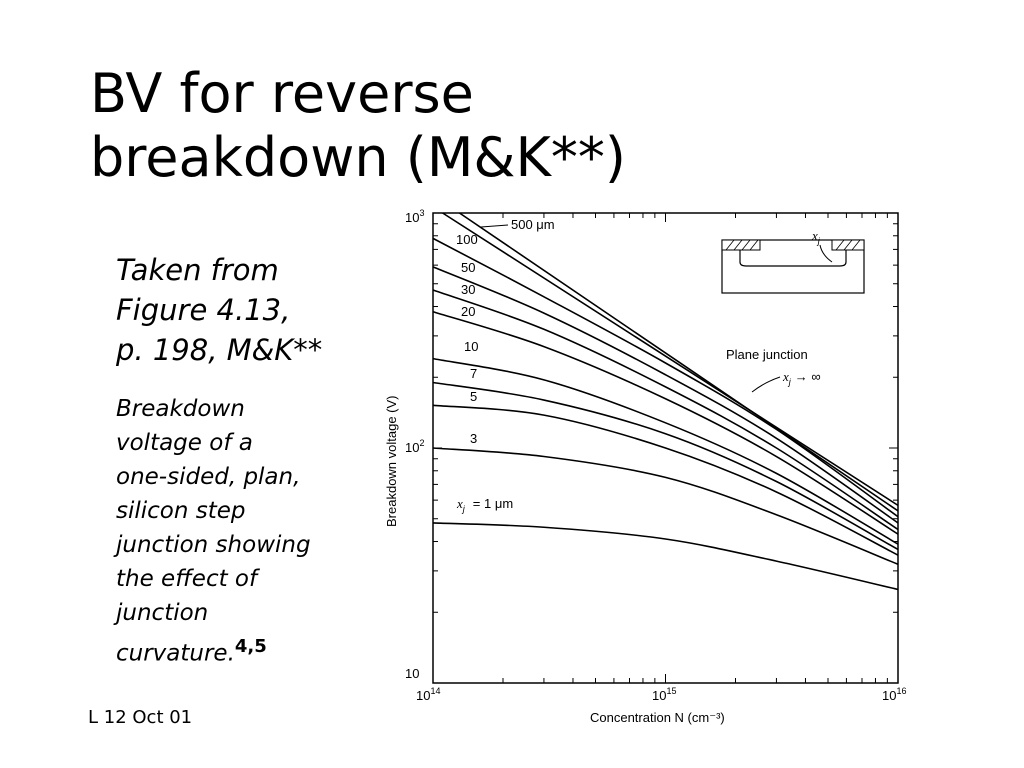  What do you see at coordinates (894, 694) in the screenshot?
I see `x-tick-label-1e16: 1016` at bounding box center [894, 694].